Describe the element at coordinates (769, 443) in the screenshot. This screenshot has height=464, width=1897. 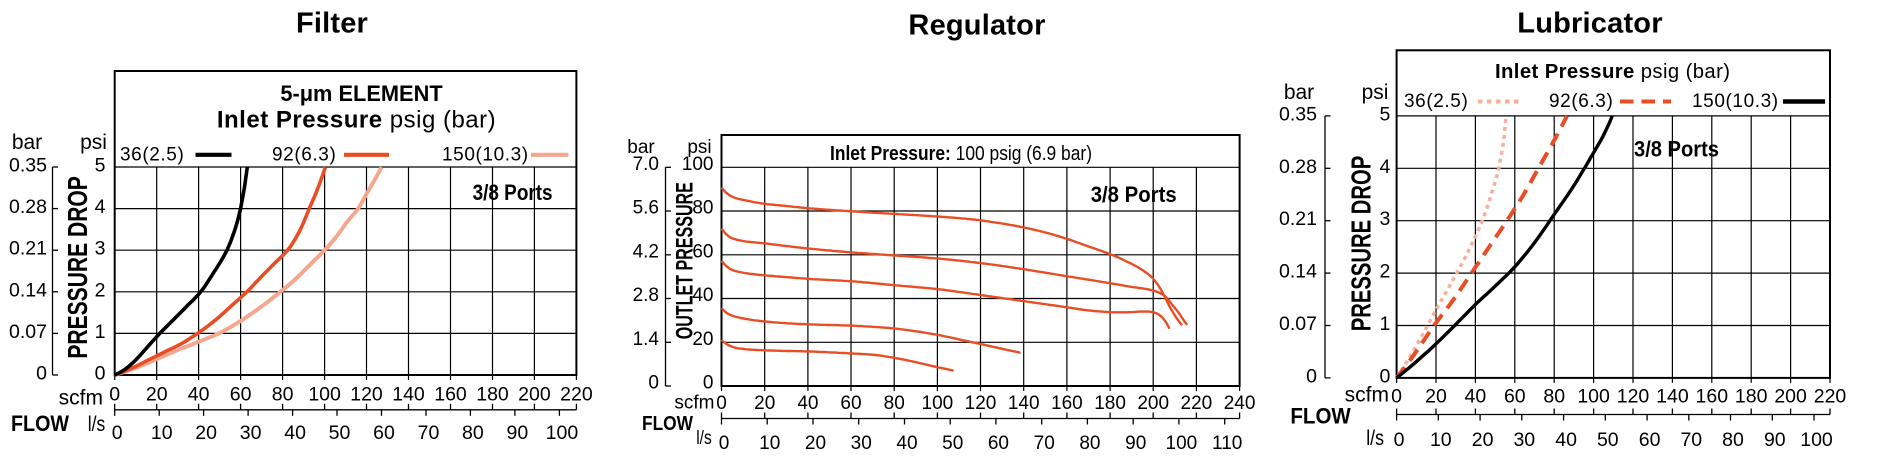
I see `svg-text: 10` at that location.